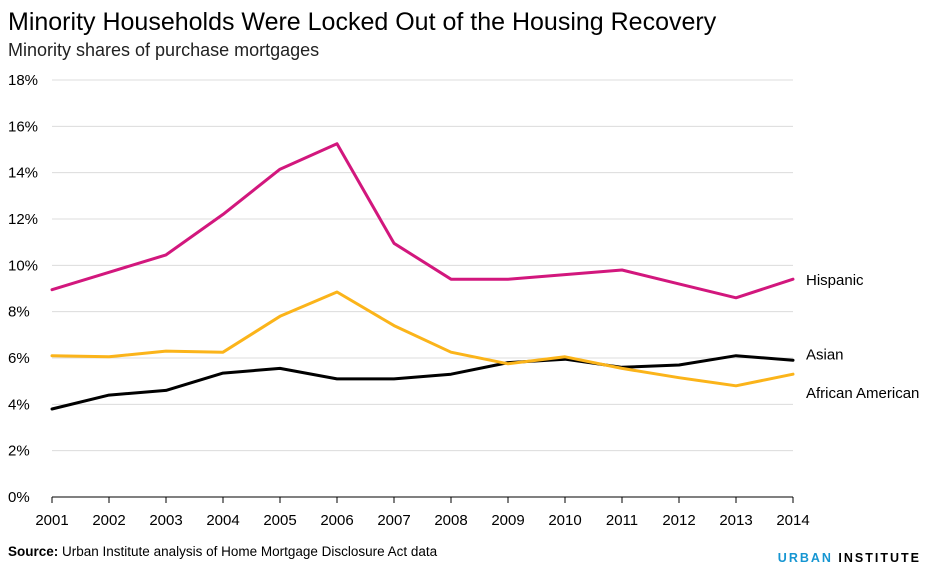 The width and height of the screenshot is (931, 571). What do you see at coordinates (165, 520) in the screenshot?
I see `x-tick-label: 2003` at bounding box center [165, 520].